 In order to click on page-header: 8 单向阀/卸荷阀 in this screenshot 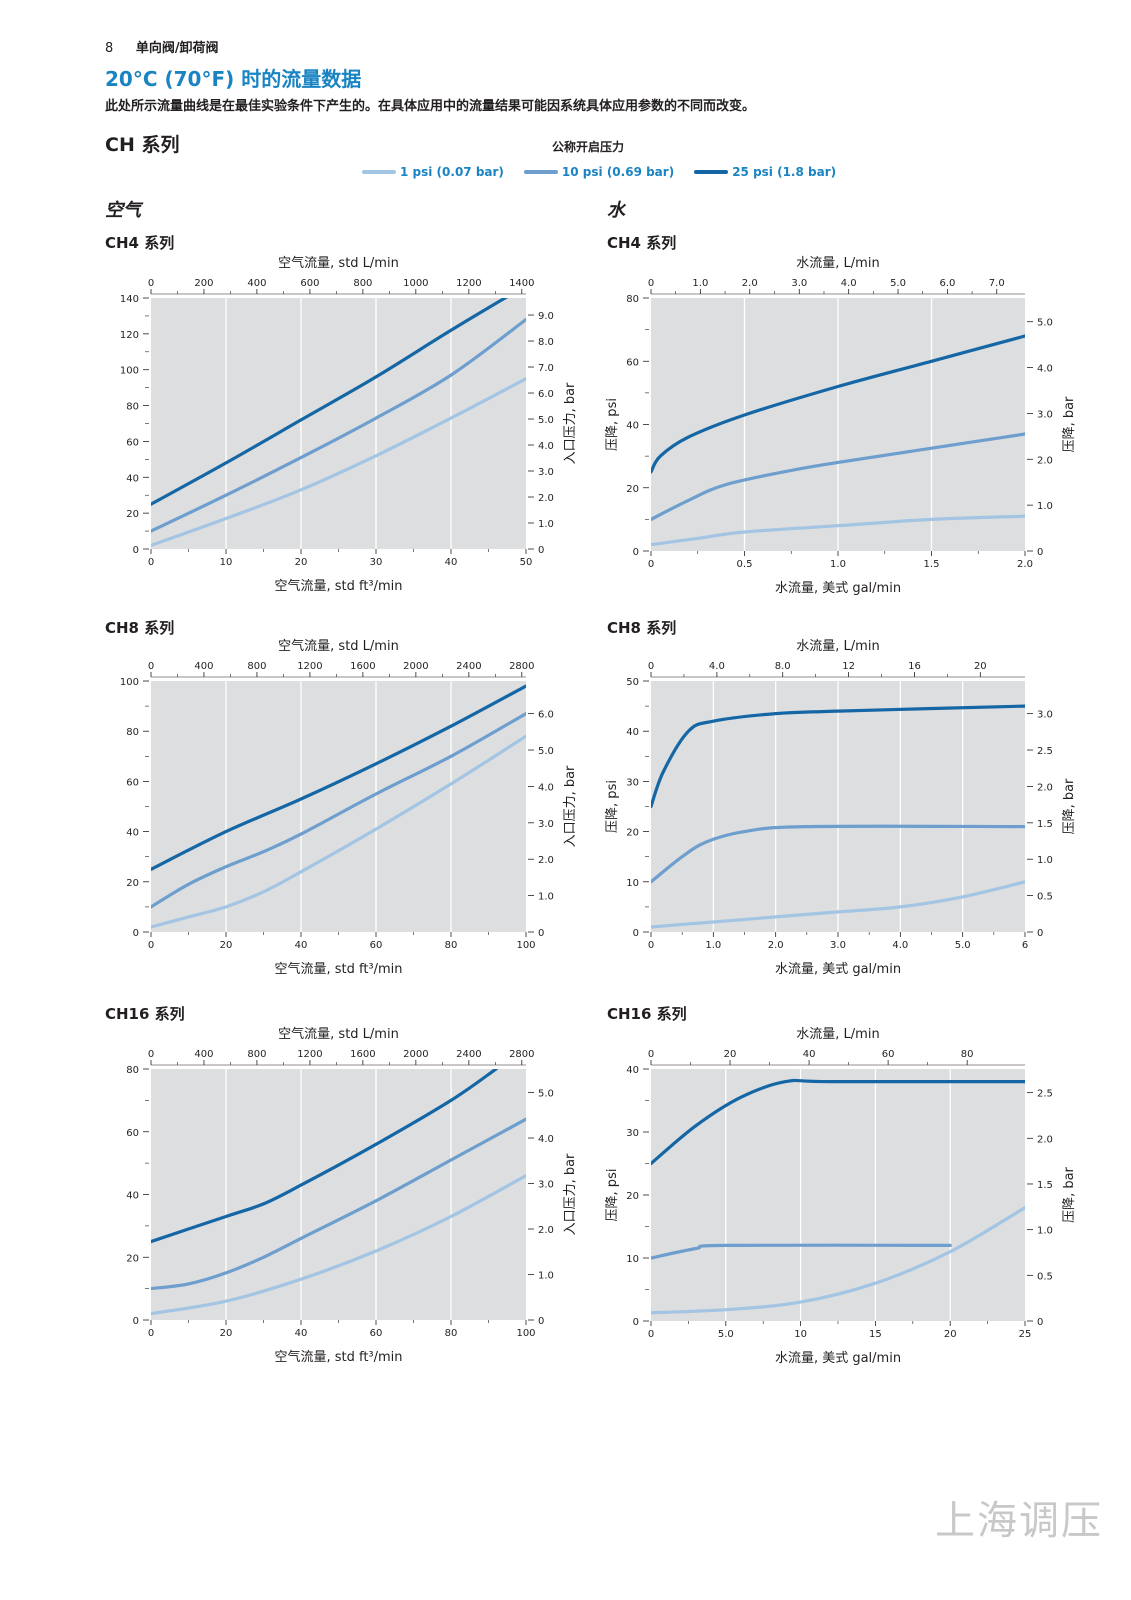, I will do `click(162, 46)`.